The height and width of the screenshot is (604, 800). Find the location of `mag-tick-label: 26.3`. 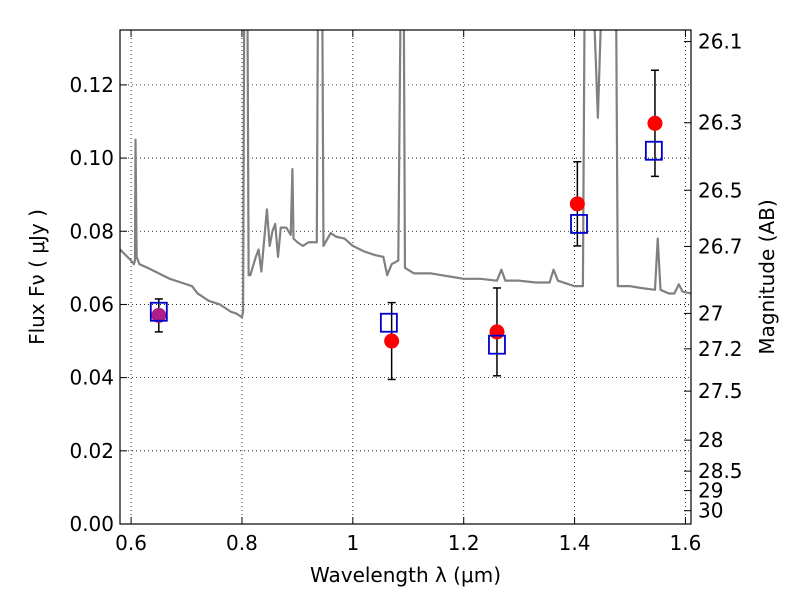

mag-tick-label: 26.3 is located at coordinates (720, 123).